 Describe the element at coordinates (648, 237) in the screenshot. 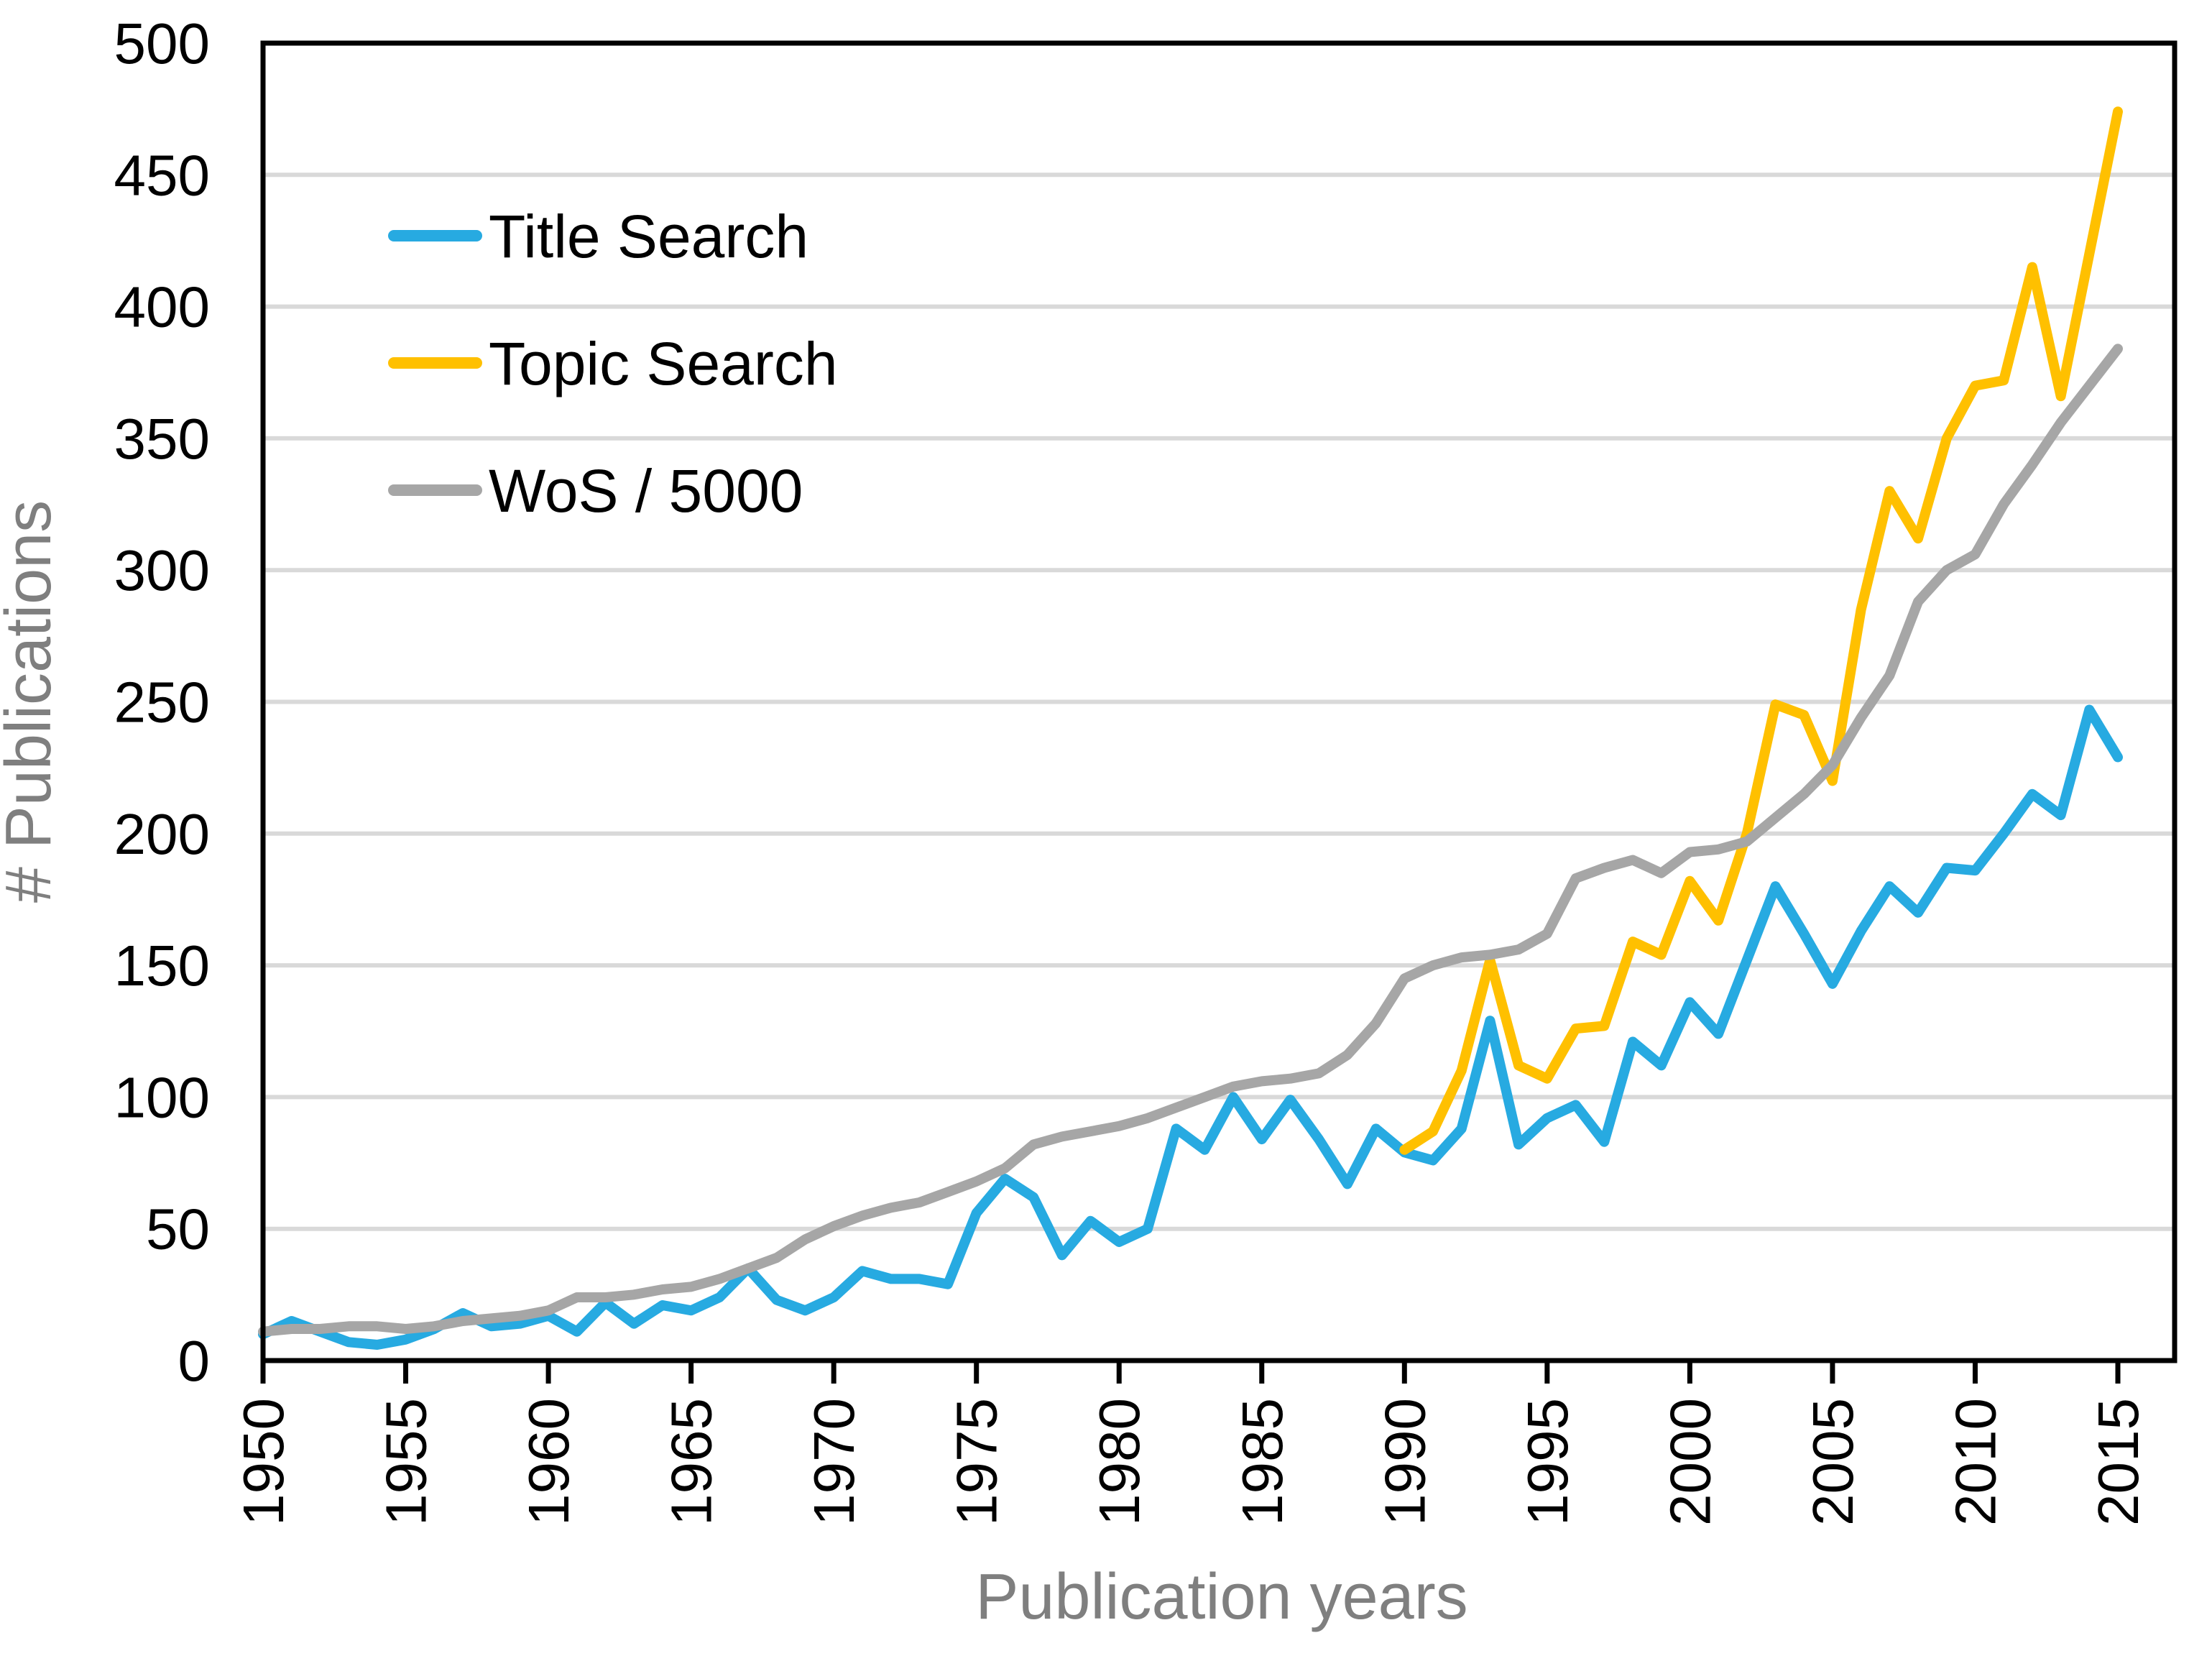

I see `legend-label: Title Search` at that location.